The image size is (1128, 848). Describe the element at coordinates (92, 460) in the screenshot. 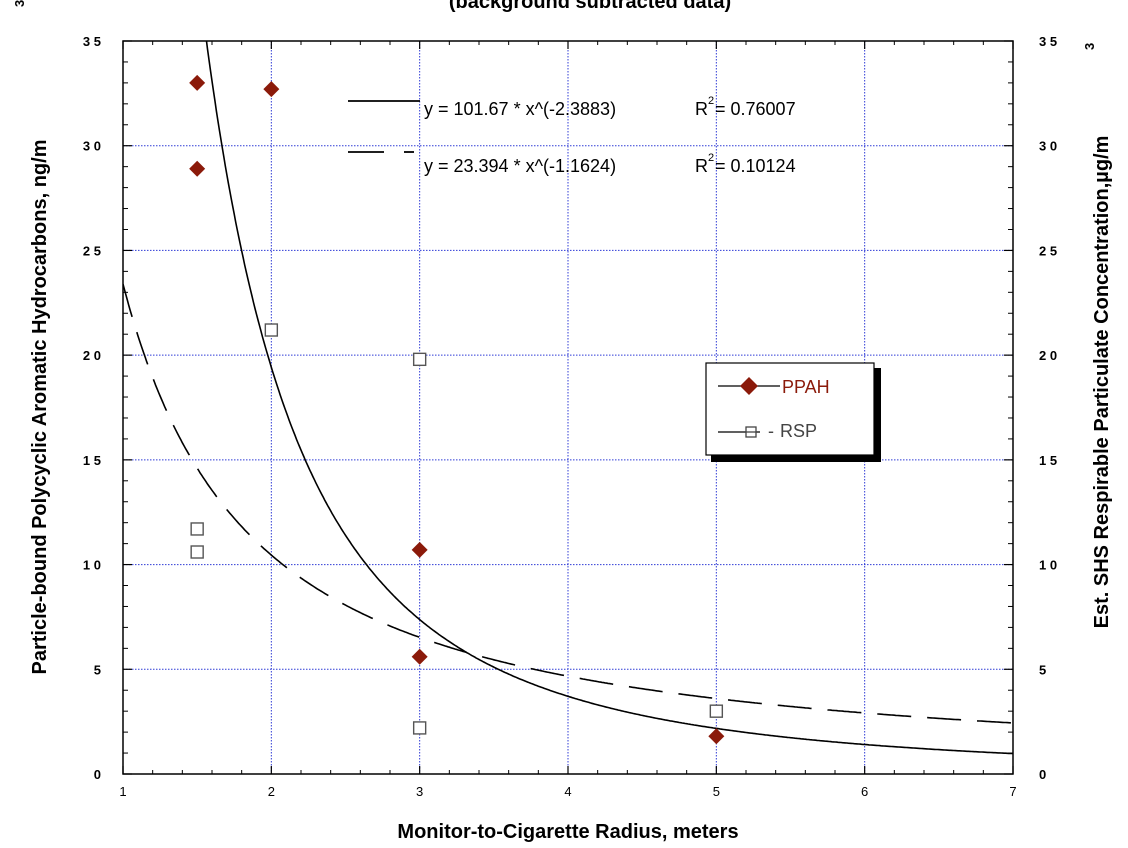

I see `y-left-tick-label: 1 5` at that location.